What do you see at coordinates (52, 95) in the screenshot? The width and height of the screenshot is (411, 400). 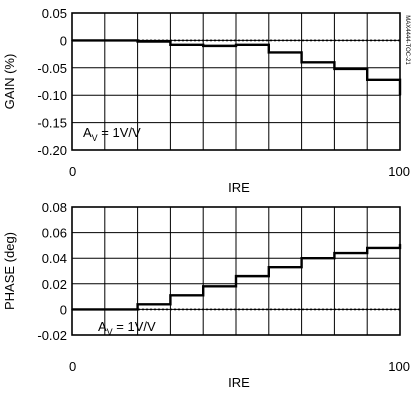 I see `y-tick-label: -0.10` at bounding box center [52, 95].